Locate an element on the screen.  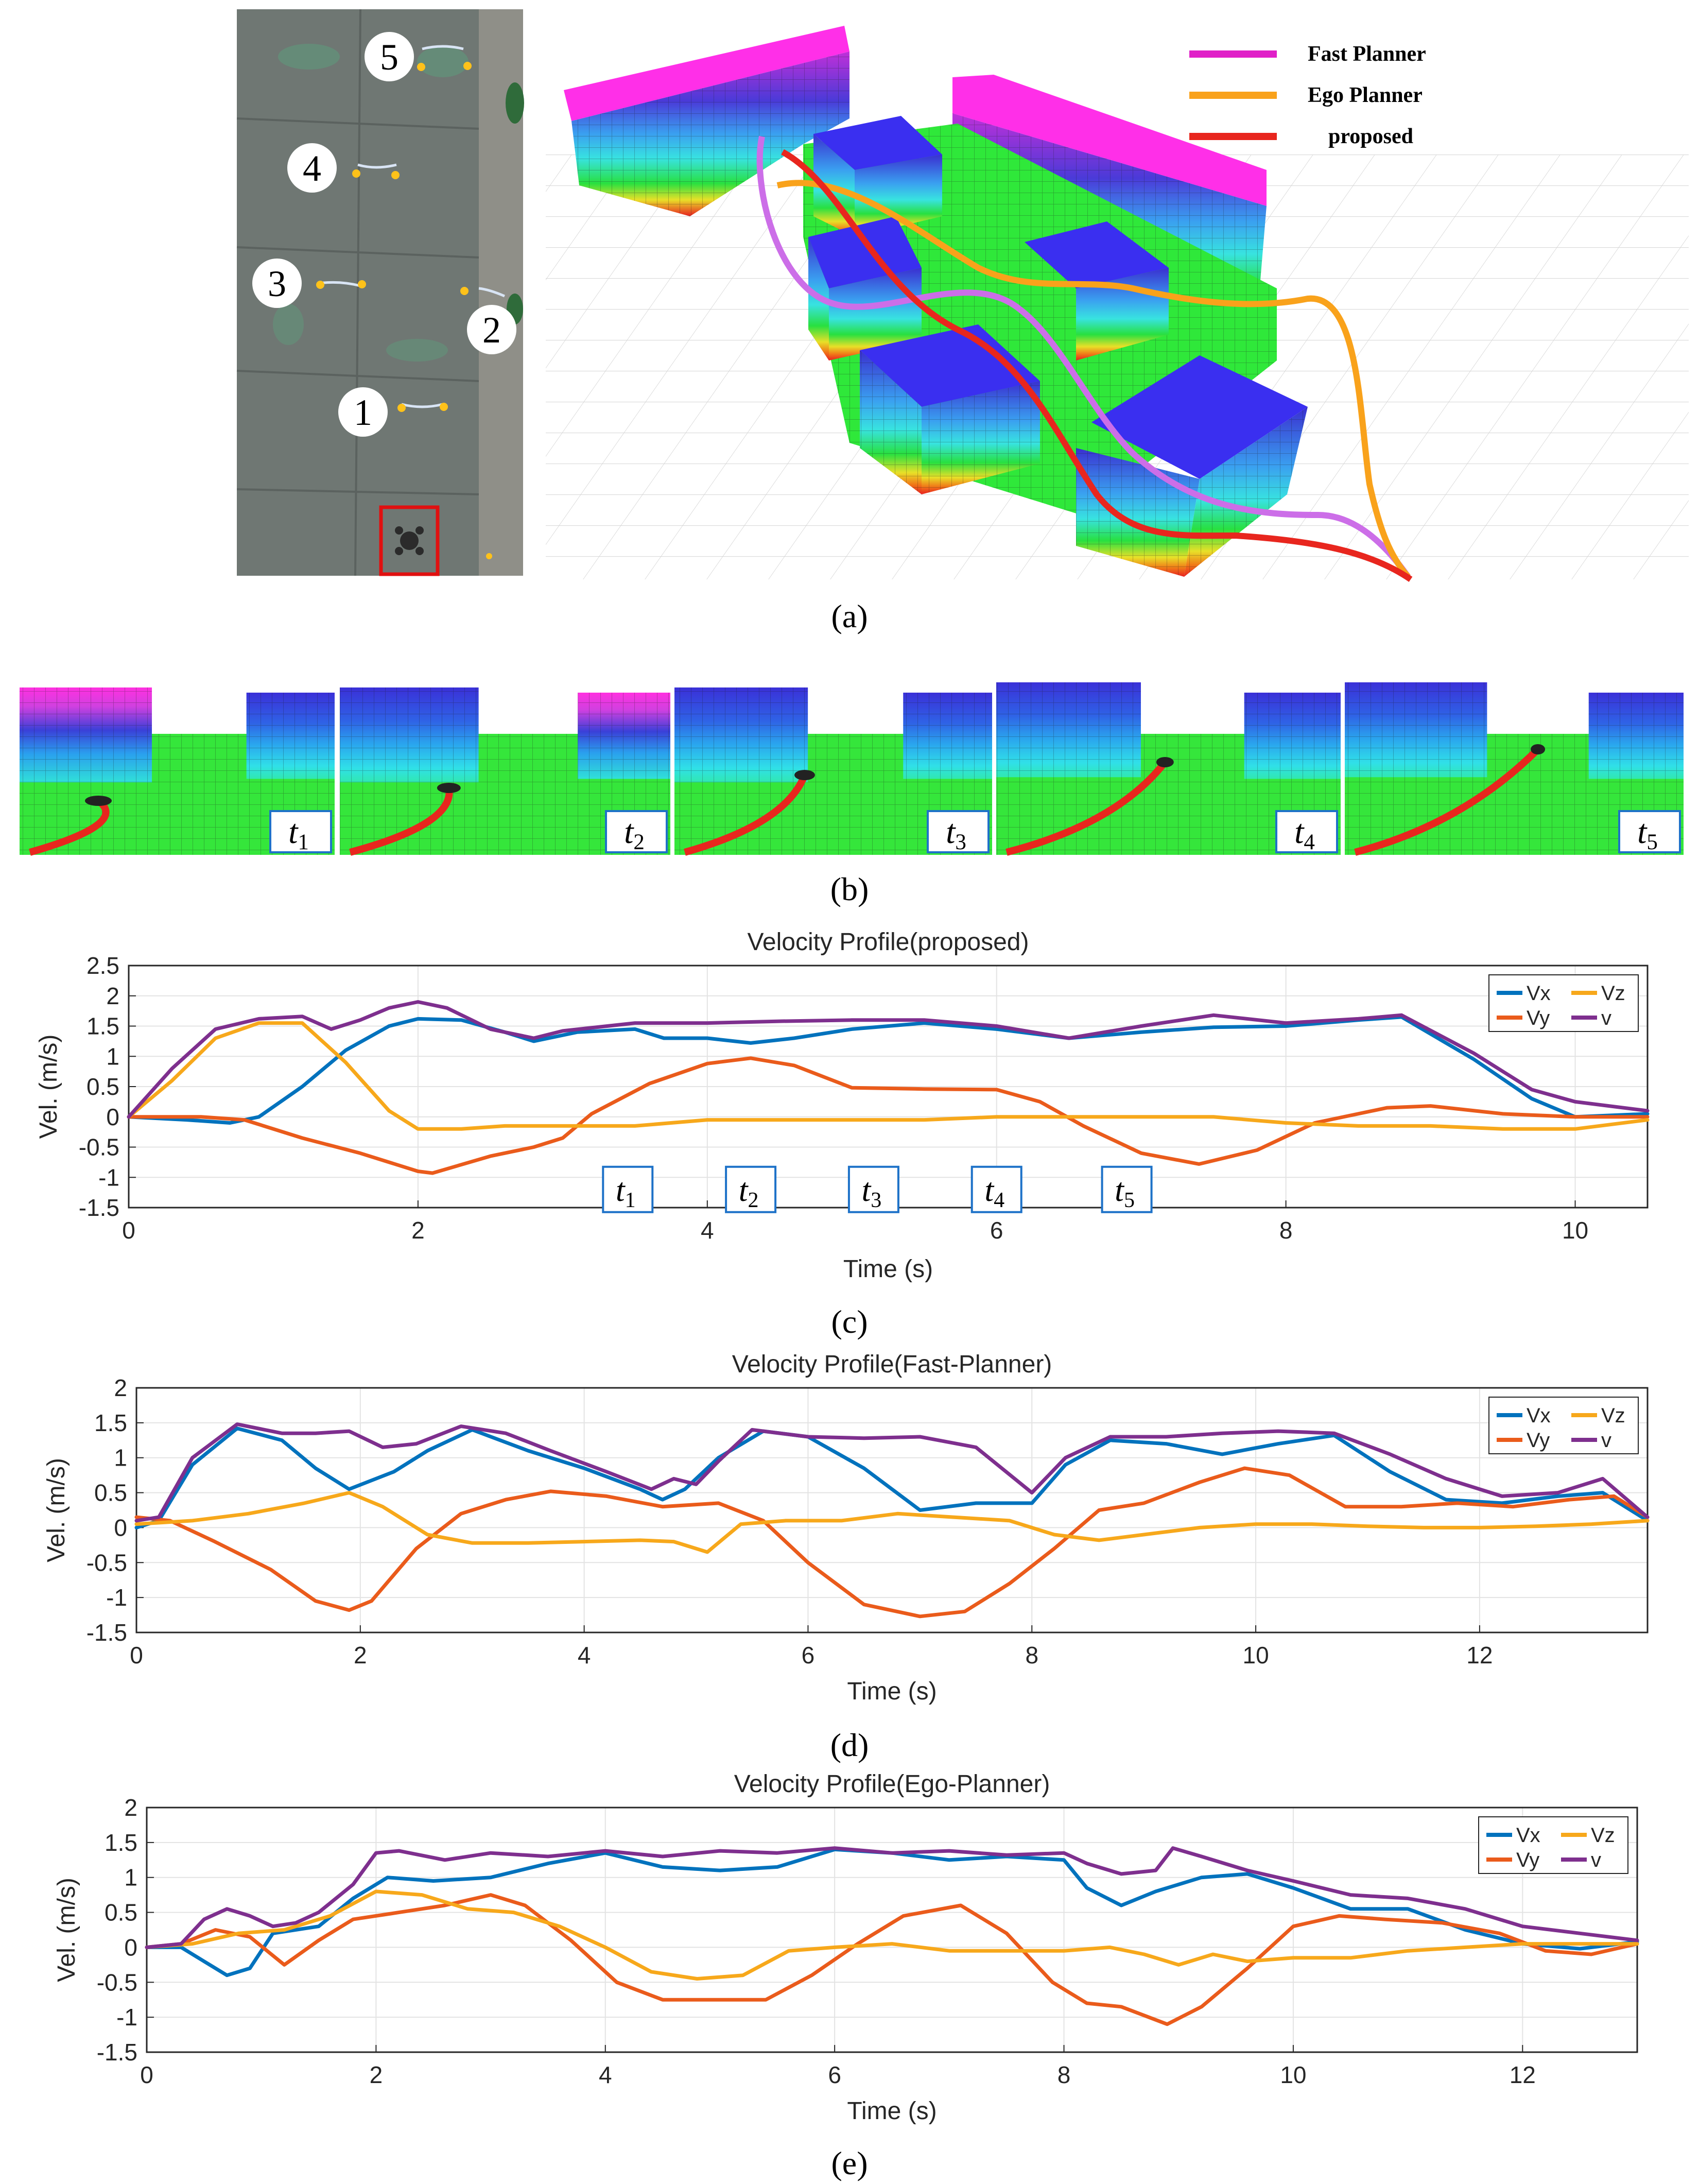
panel-label: (d) is located at coordinates (850, 1745).